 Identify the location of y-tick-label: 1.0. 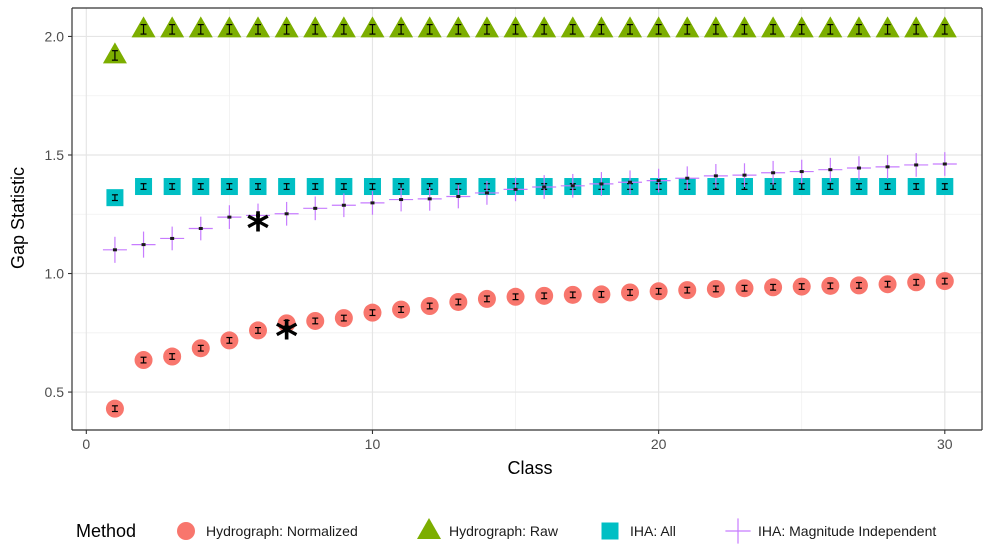
(55, 274).